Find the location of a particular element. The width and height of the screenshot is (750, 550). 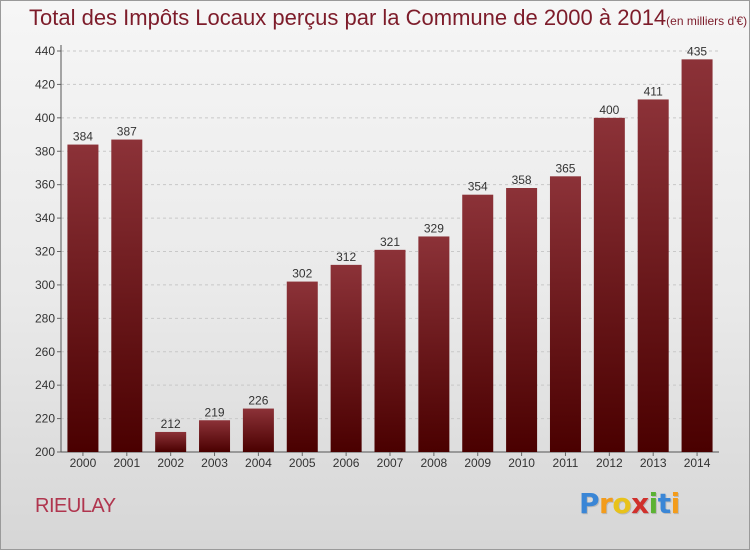

x-tick-label: 2000 is located at coordinates (83, 463).